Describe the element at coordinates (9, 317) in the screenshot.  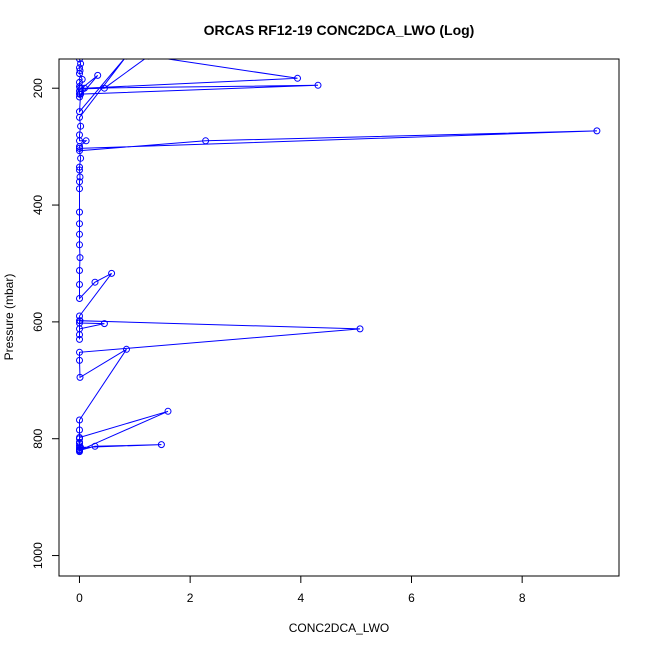
I see `y-axis-label: Pressure (mbar)` at that location.